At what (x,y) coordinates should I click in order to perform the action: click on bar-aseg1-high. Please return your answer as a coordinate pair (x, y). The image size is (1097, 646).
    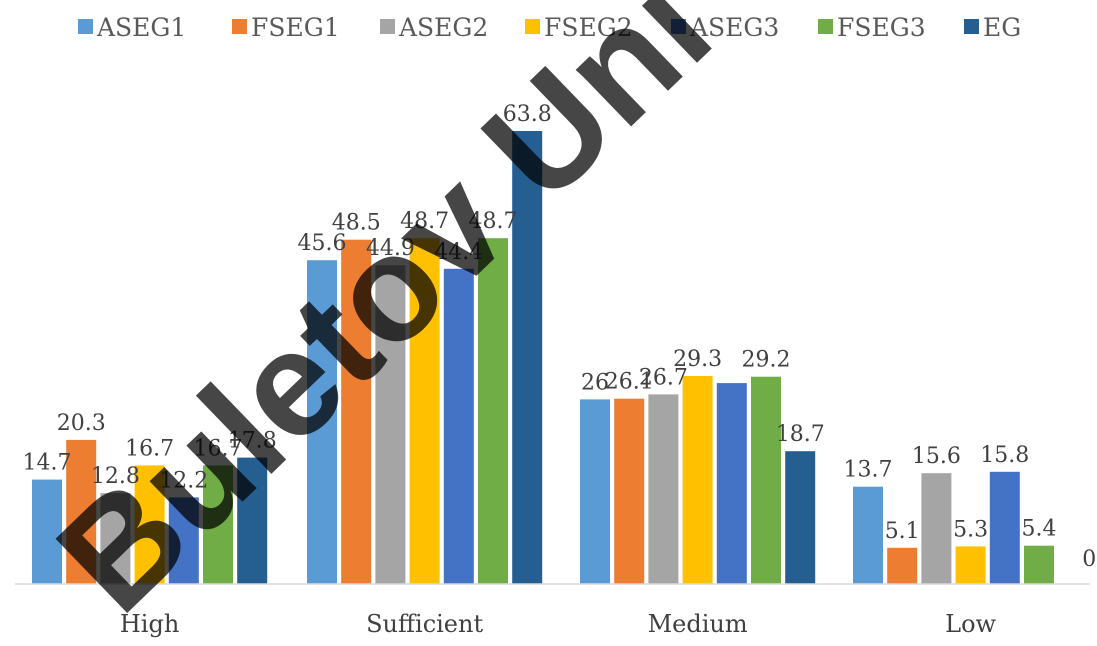
    Looking at the image, I should click on (47, 531).